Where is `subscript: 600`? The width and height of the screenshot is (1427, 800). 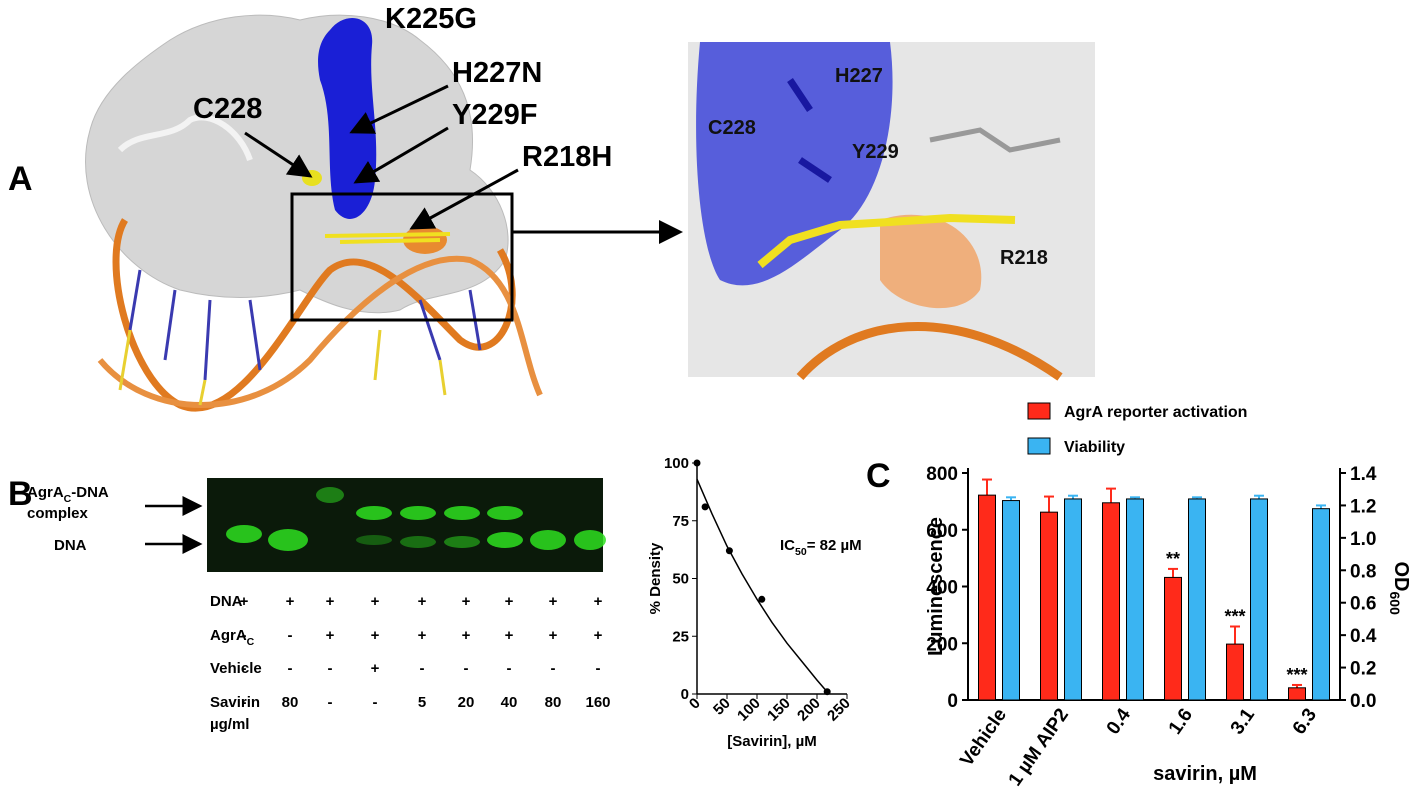 subscript: 600 is located at coordinates (1395, 604).